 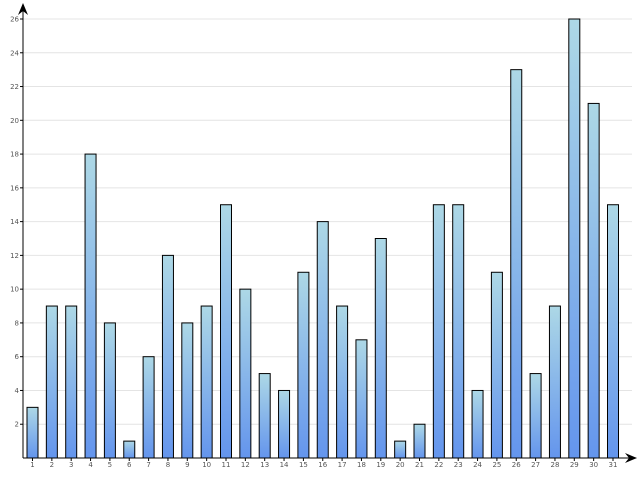 What do you see at coordinates (17, 391) in the screenshot?
I see `y-tick-label: 4` at bounding box center [17, 391].